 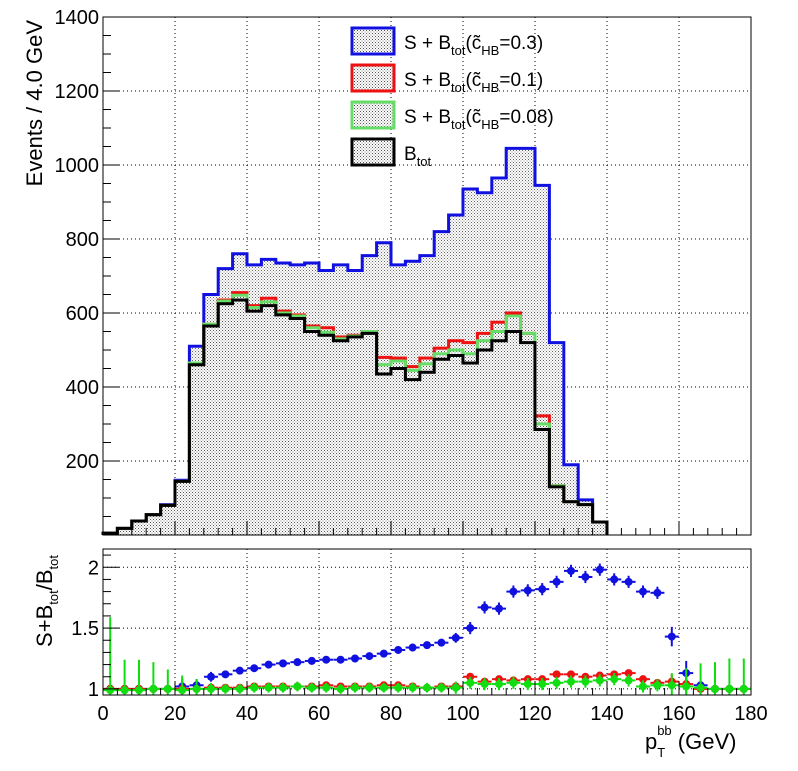 I want to click on bottom-x-tick-label: 160, so click(x=678, y=714).